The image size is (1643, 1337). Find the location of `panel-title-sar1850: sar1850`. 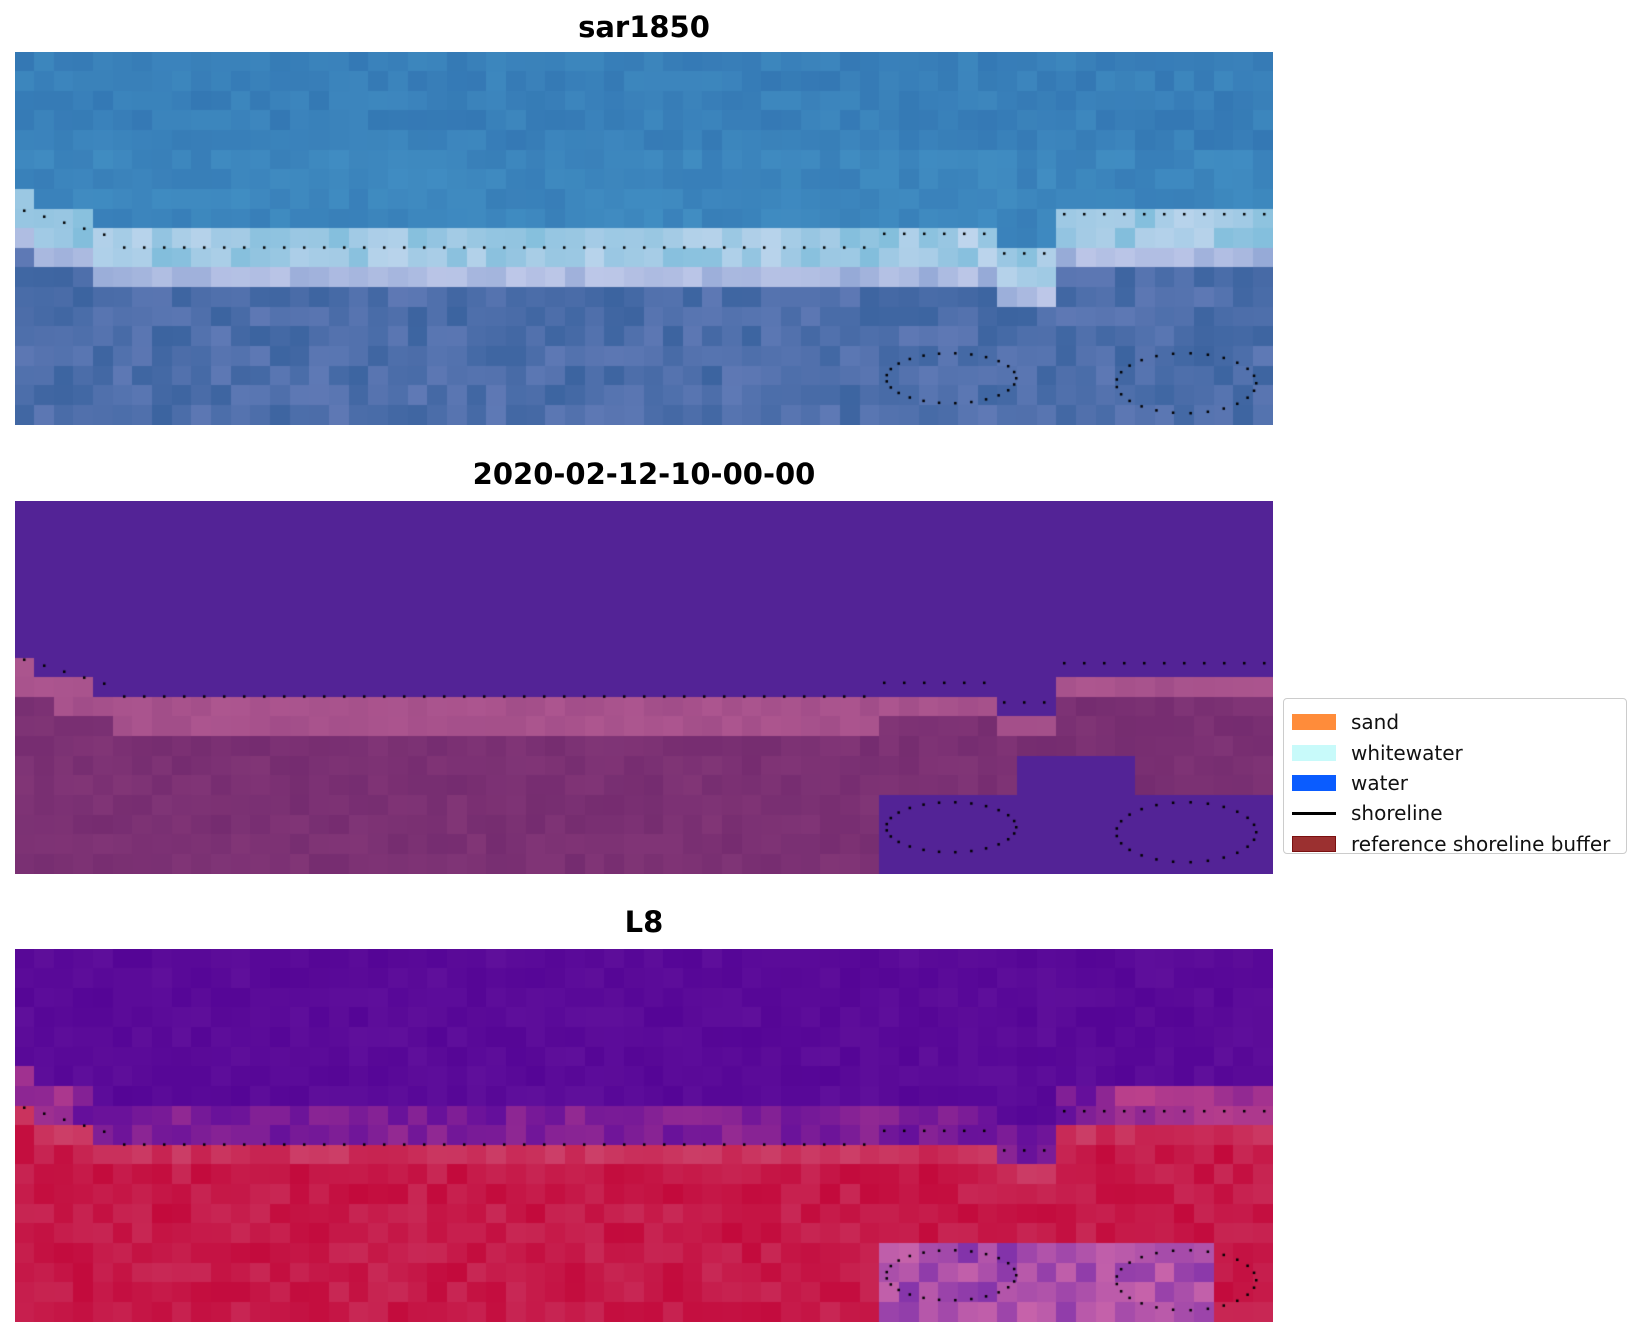

panel-title-sar1850: sar1850 is located at coordinates (644, 27).